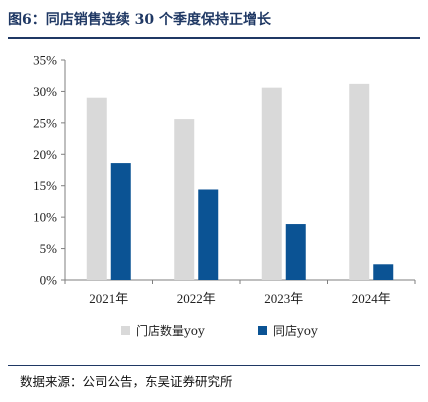 The image size is (428, 402). What do you see at coordinates (126, 381) in the screenshot?
I see `source-note: 数据来源：公司公告，东吴证券研究所` at bounding box center [126, 381].